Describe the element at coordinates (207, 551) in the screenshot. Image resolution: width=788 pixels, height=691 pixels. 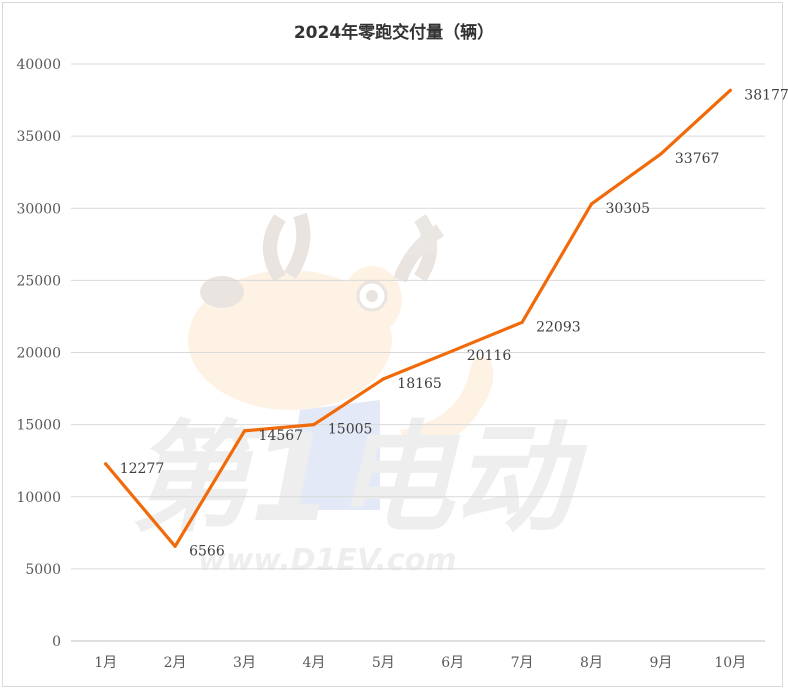
I see `data-label: 6566` at that location.